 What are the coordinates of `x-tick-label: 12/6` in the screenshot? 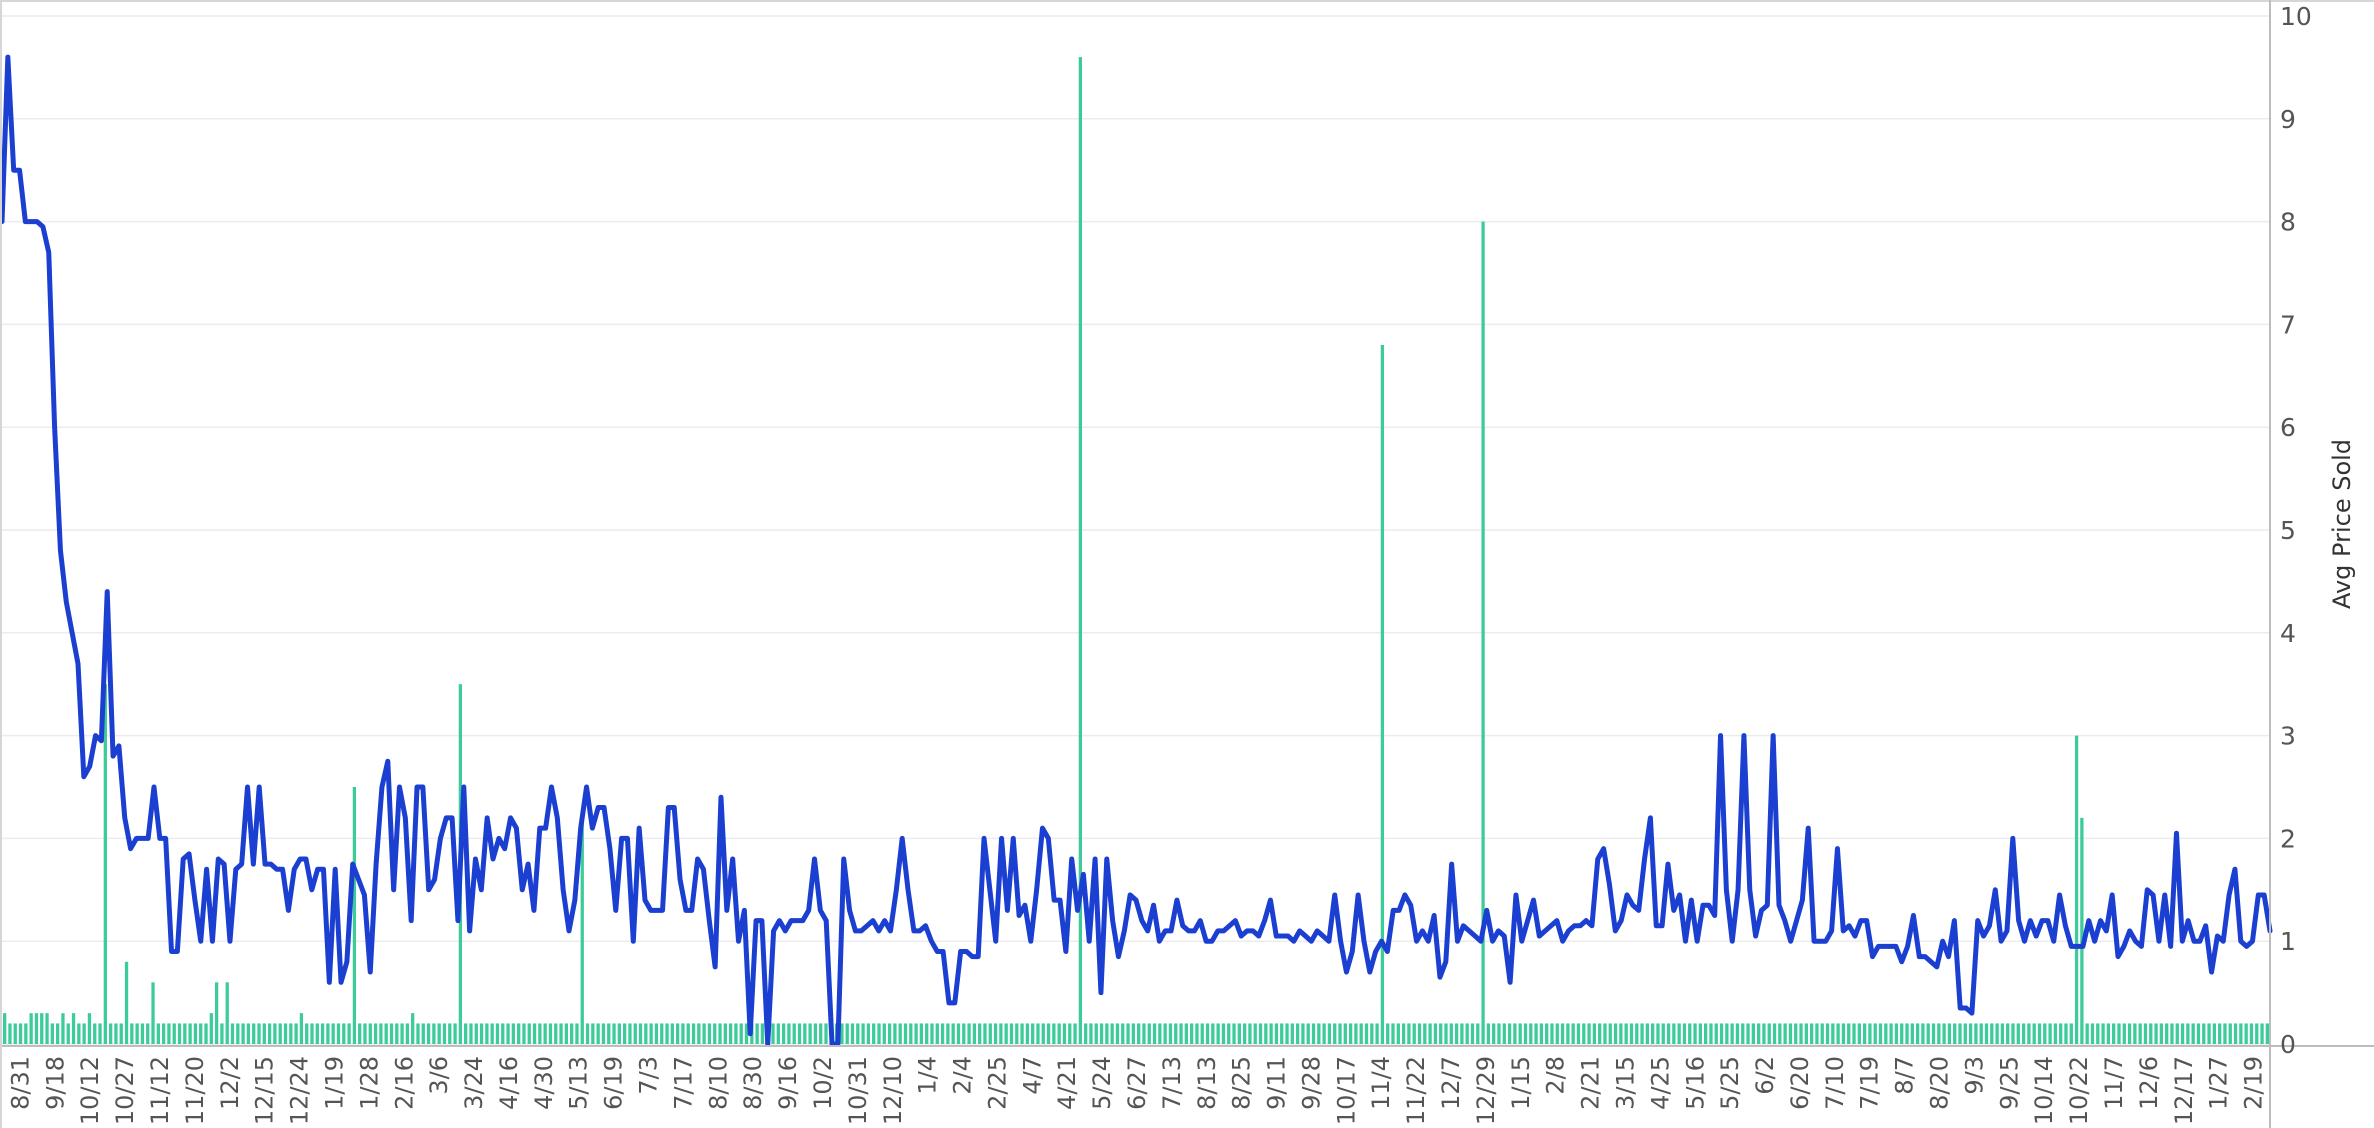 It's located at (2149, 1083).